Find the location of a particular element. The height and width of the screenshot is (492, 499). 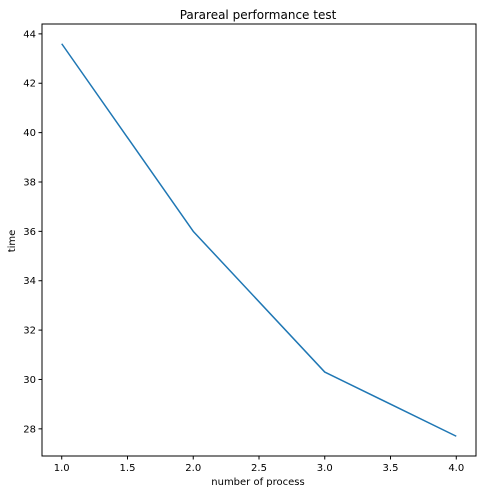

y-tick-label: 44 is located at coordinates (29, 34).